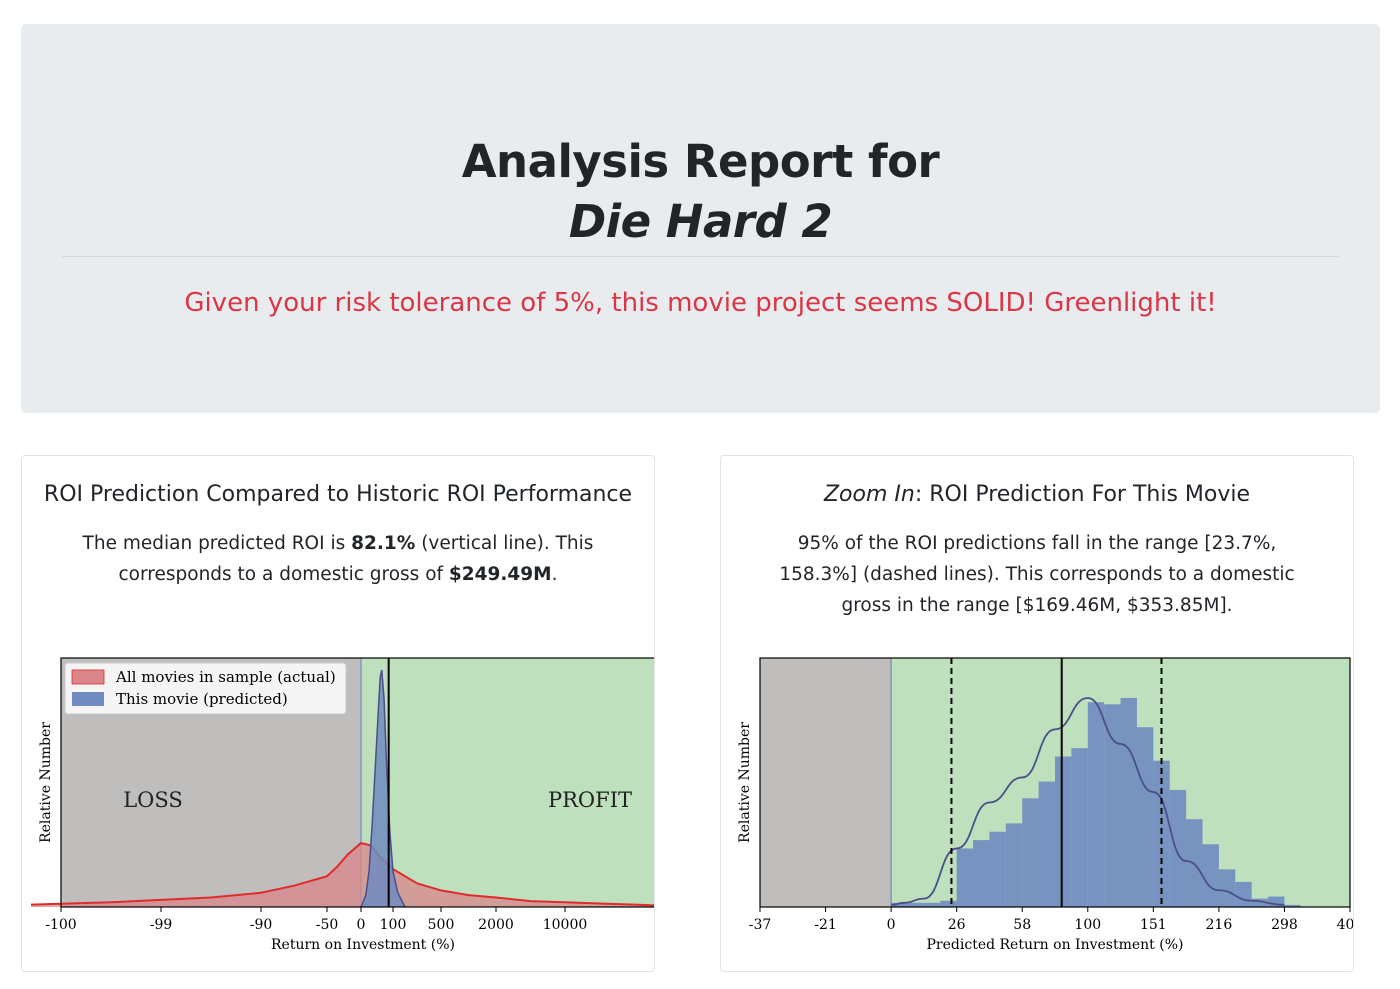  I want to click on x-tick-label: -50, so click(327, 925).